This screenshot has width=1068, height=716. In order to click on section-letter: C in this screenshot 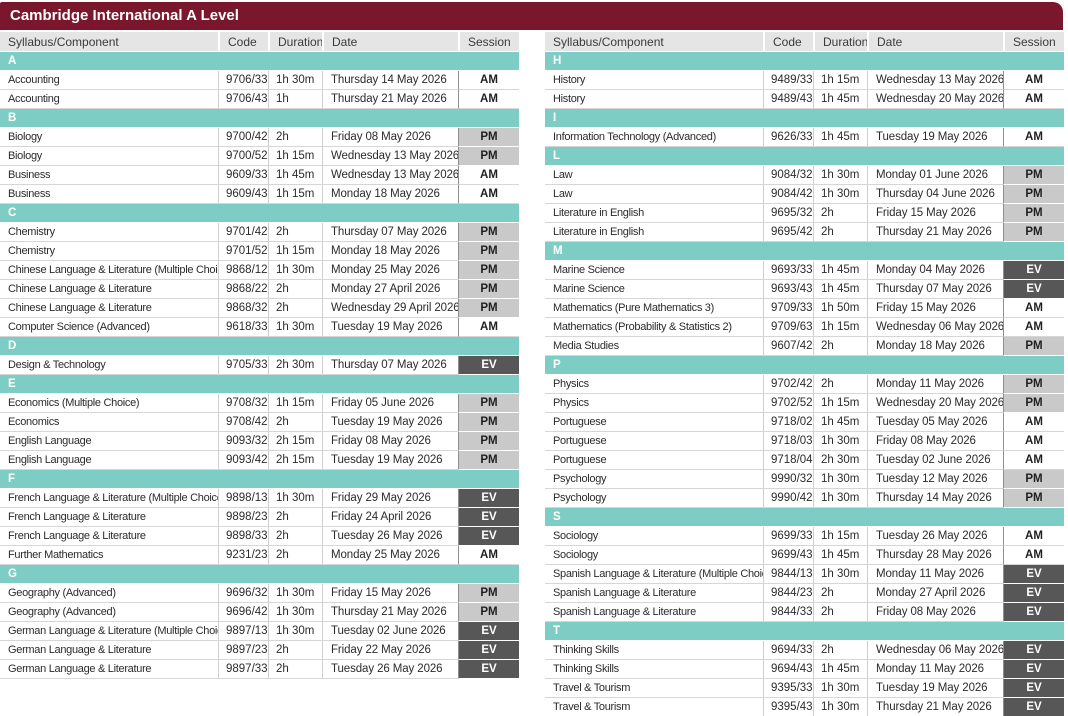, I will do `click(259, 213)`.